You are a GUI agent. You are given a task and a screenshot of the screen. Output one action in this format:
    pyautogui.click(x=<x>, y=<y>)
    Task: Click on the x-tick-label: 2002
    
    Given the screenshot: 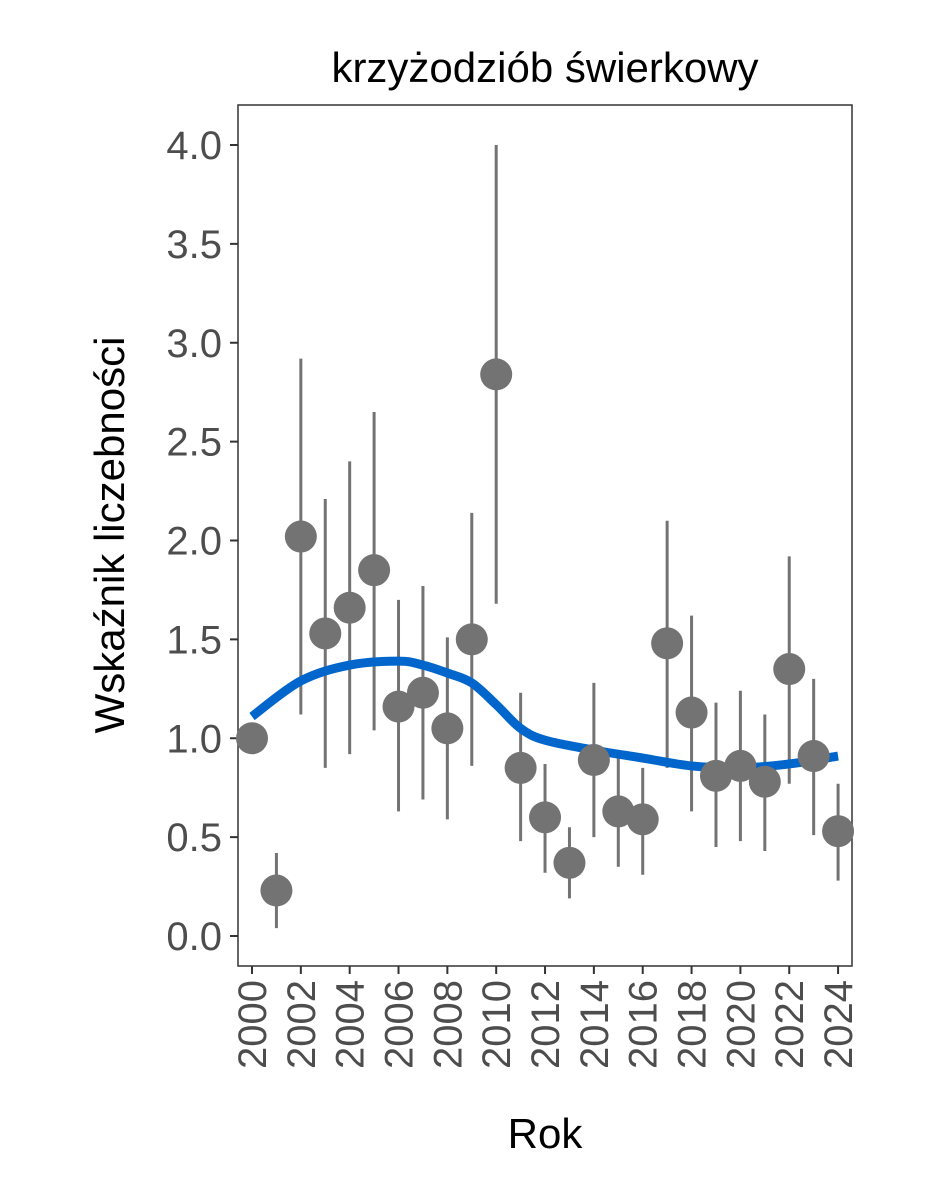 What is the action you would take?
    pyautogui.click(x=302, y=1024)
    